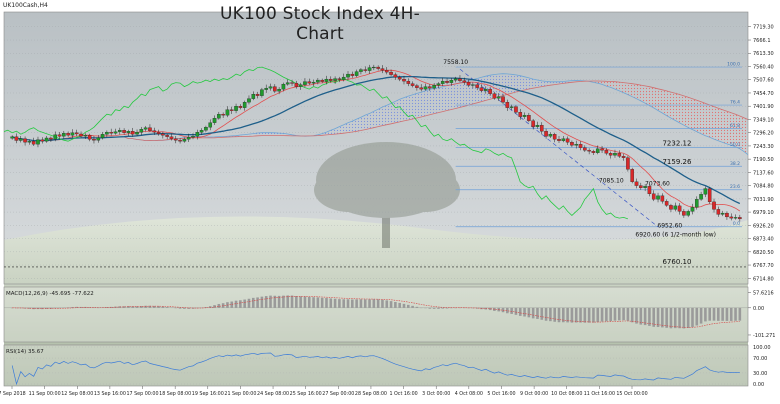 Image resolution: width=780 pixels, height=404 pixels. What do you see at coordinates (736, 224) in the screenshot?
I see `fib-level-label: 0.0` at bounding box center [736, 224].